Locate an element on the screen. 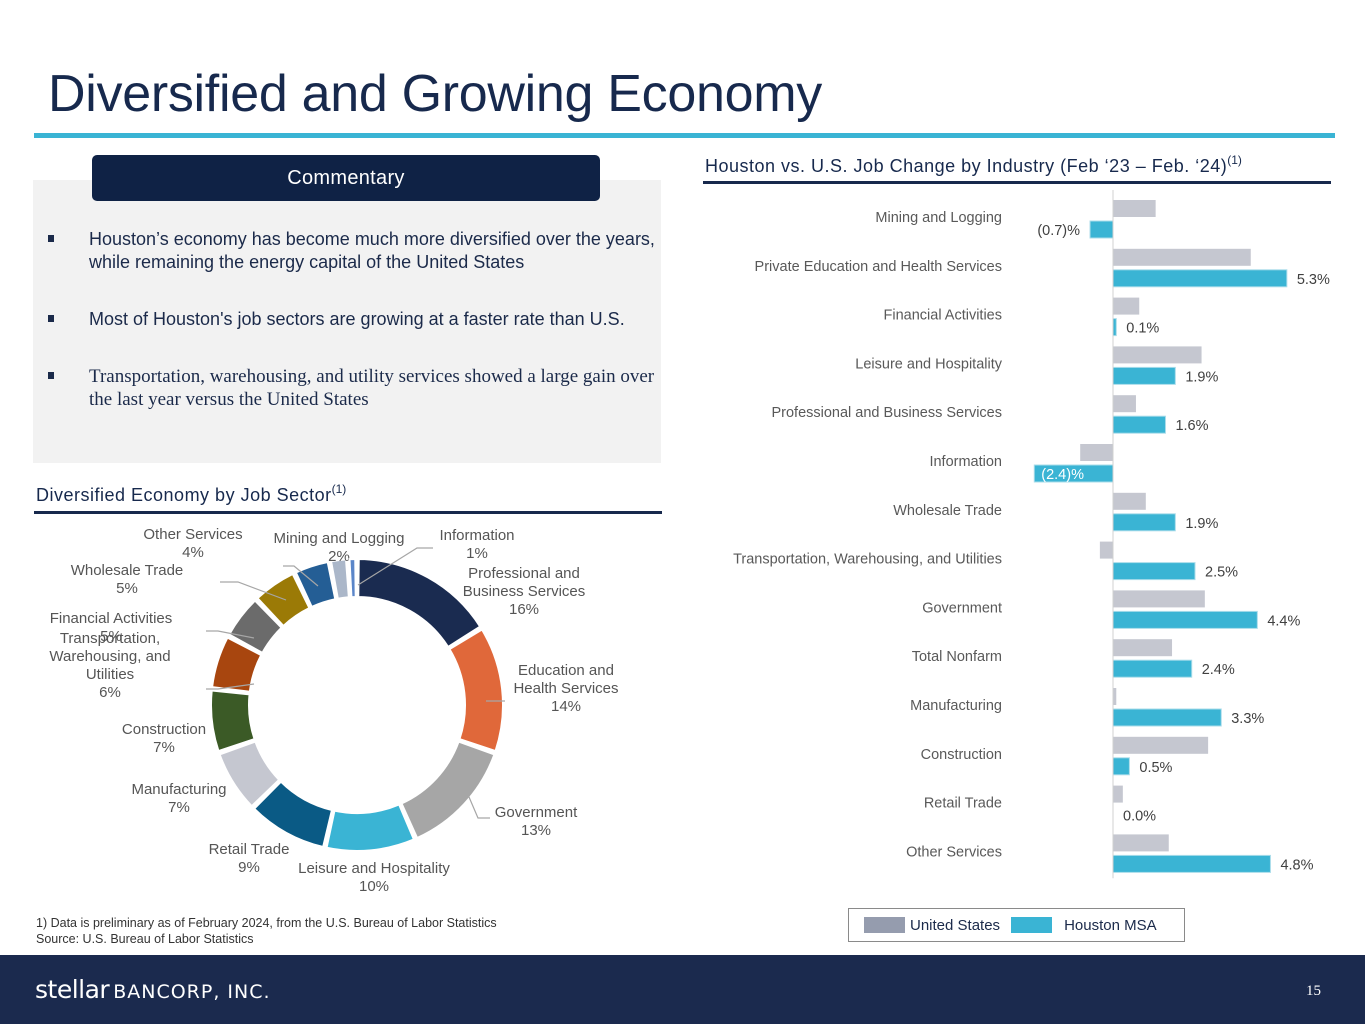 The height and width of the screenshot is (1024, 1365). donut-slice-transportation-warehousing-and-utilities is located at coordinates (236, 664).